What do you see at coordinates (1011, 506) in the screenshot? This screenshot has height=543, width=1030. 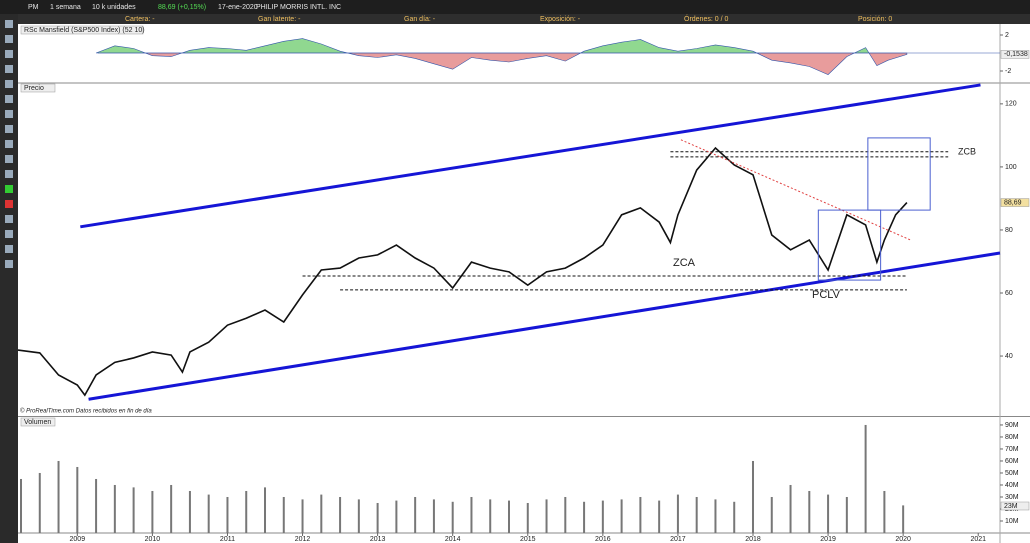 I see `last-value-label: 23M` at bounding box center [1011, 506].